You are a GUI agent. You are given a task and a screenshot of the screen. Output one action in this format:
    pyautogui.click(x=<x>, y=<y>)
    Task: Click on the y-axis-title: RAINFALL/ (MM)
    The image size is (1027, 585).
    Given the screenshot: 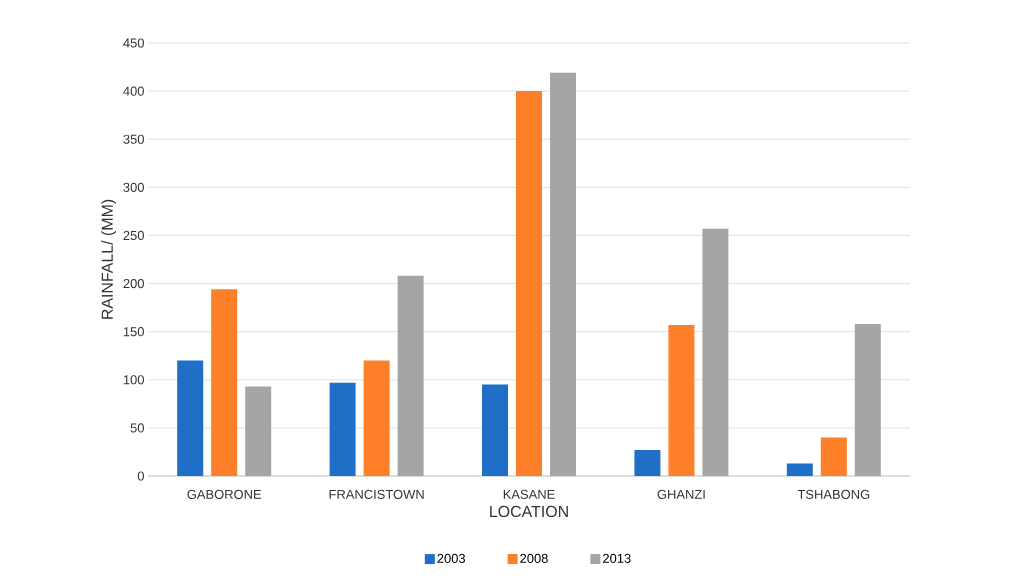 What is the action you would take?
    pyautogui.click(x=109, y=259)
    